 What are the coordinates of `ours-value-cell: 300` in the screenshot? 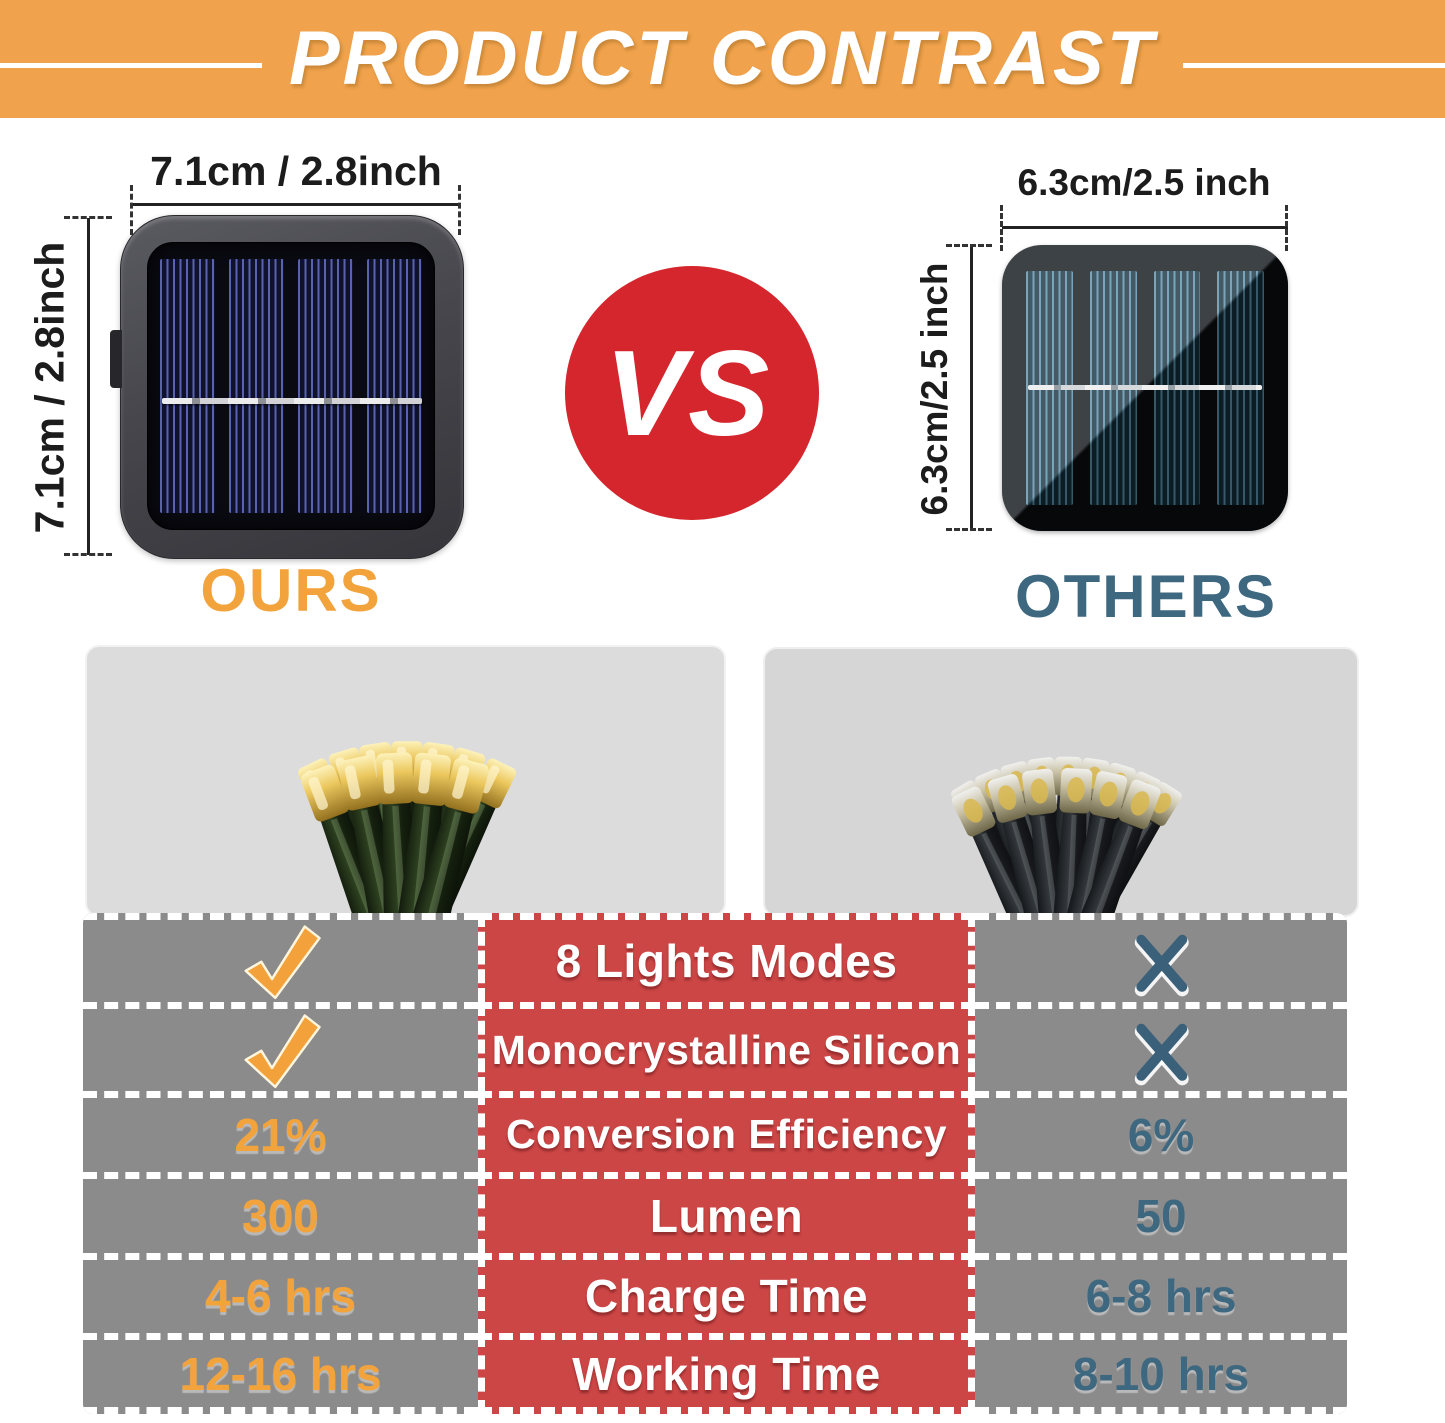 It's located at (280, 1212).